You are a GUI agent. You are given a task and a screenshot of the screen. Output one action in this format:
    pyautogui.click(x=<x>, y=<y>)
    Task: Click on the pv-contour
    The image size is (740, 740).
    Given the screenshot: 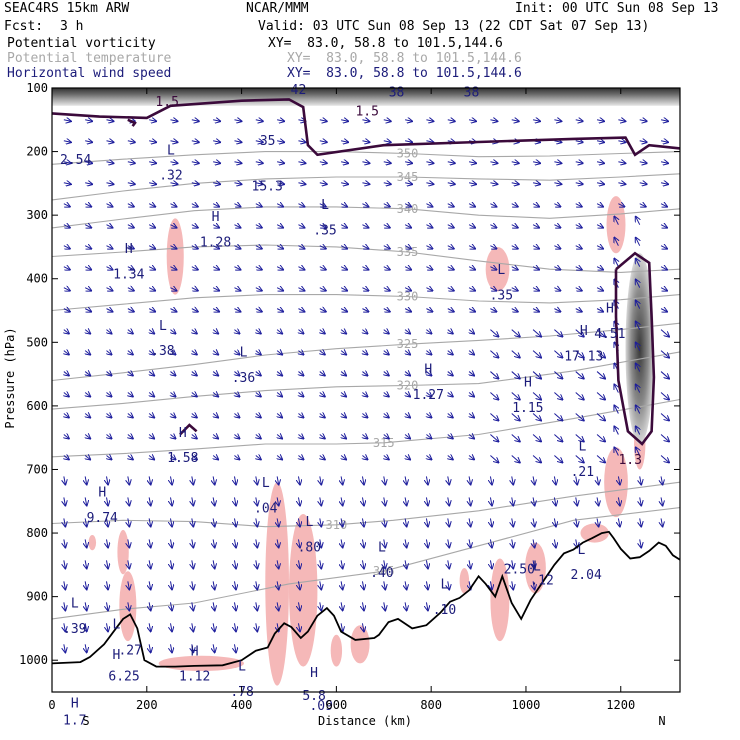 What is the action you would take?
    pyautogui.click(x=188, y=429)
    